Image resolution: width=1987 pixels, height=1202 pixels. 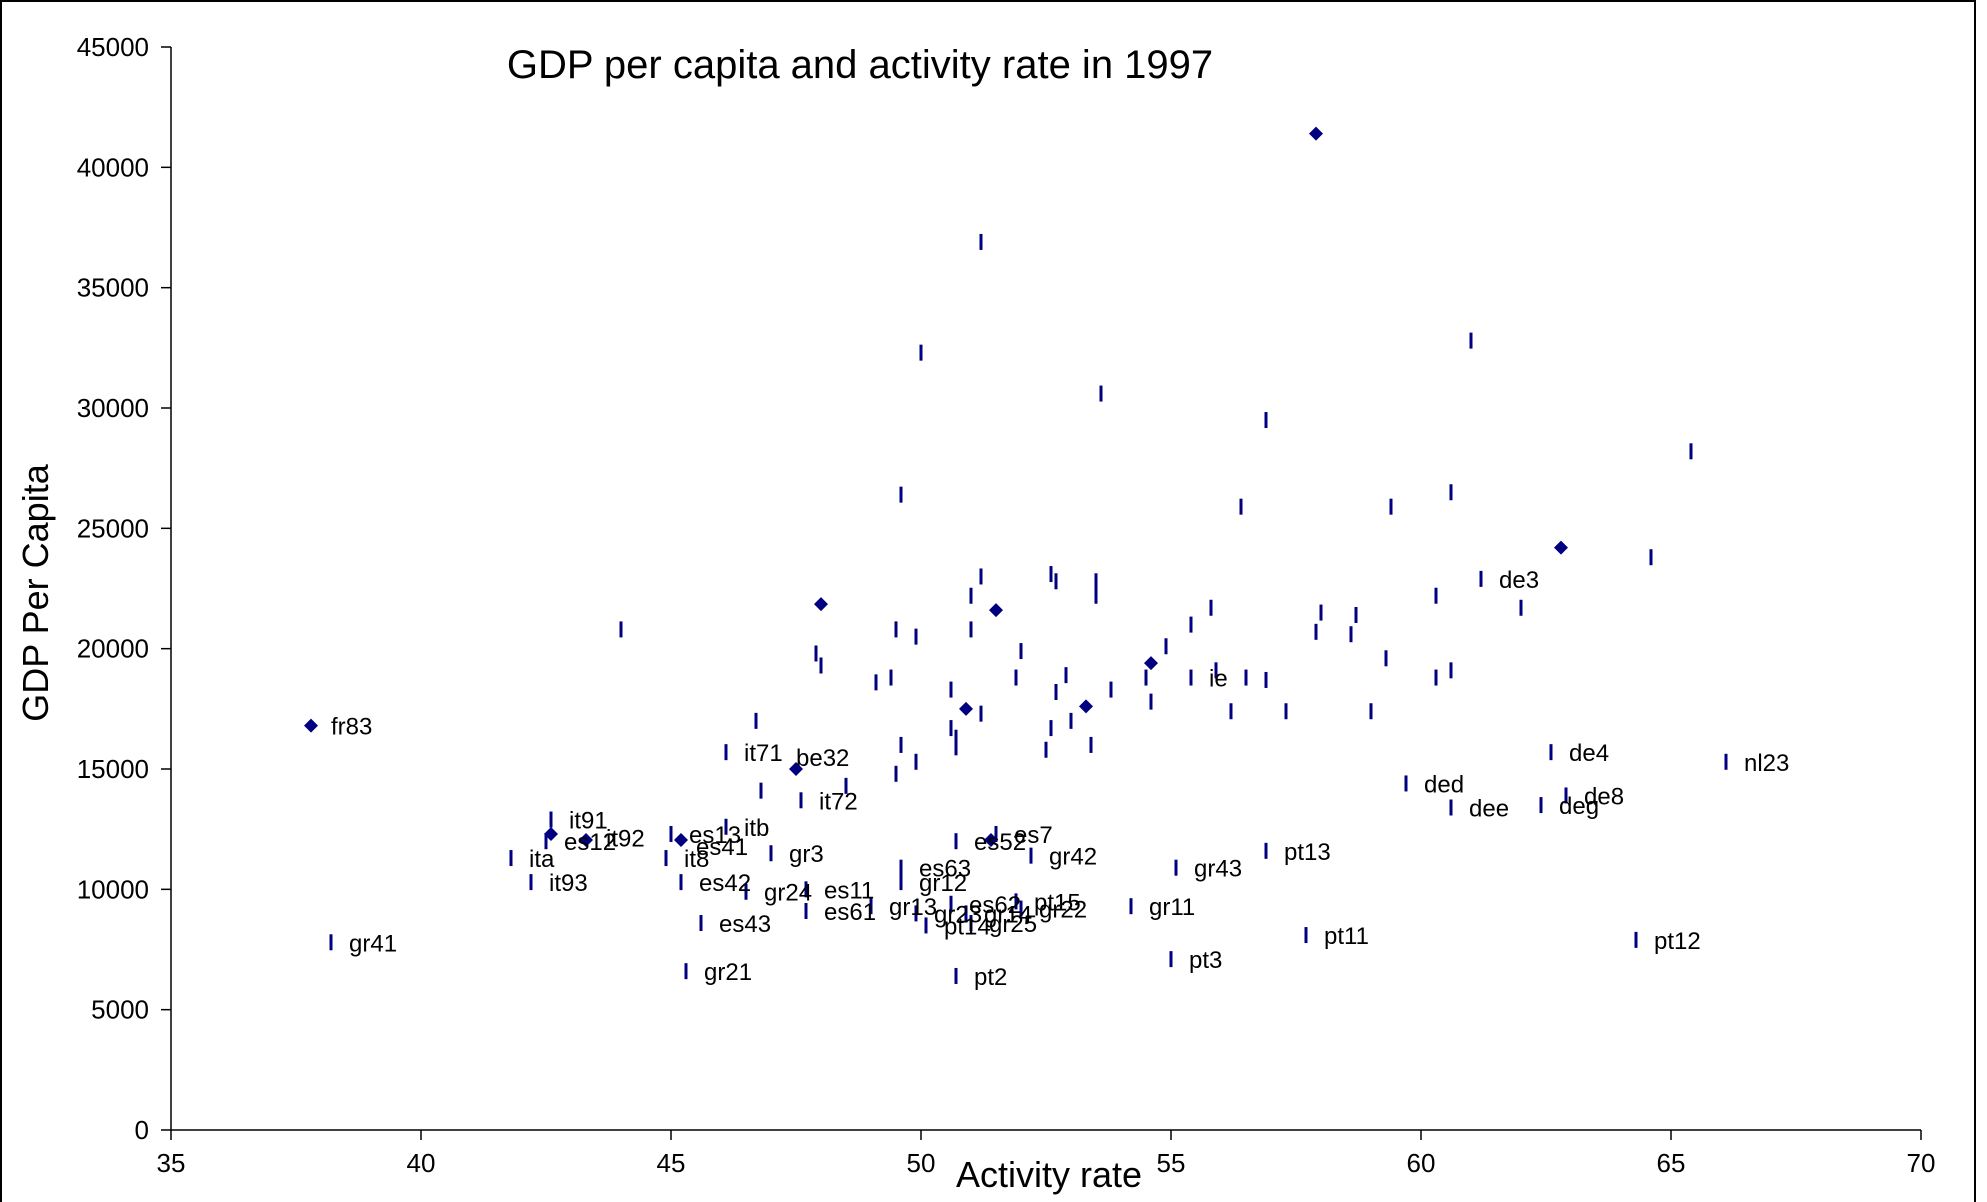 What do you see at coordinates (142, 1130) in the screenshot?
I see `y-tick-label: 0` at bounding box center [142, 1130].